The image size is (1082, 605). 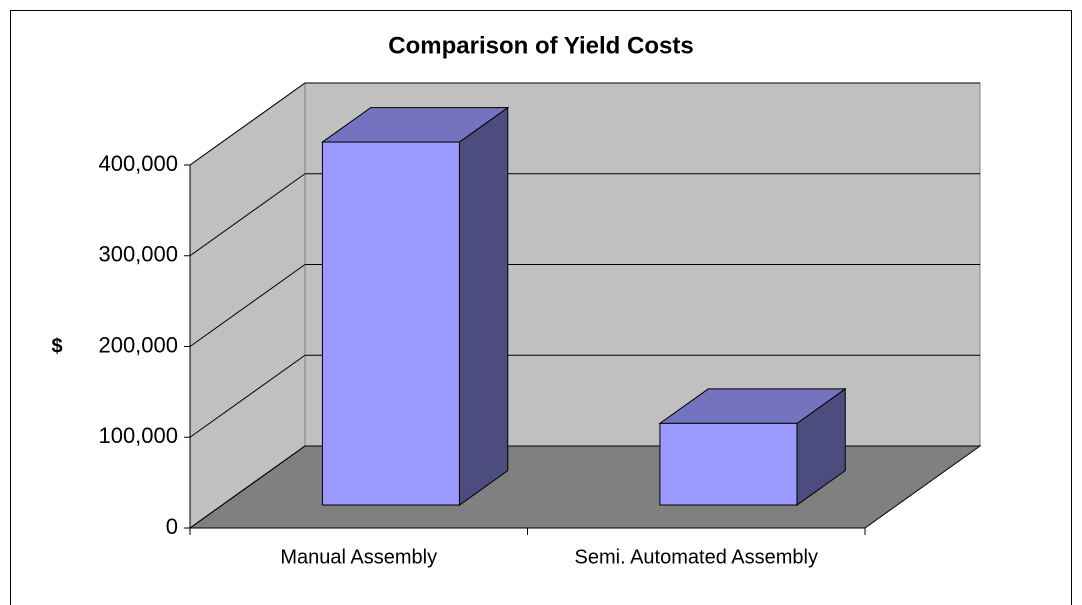 What do you see at coordinates (172, 526) in the screenshot?
I see `y-tick-label: 0` at bounding box center [172, 526].